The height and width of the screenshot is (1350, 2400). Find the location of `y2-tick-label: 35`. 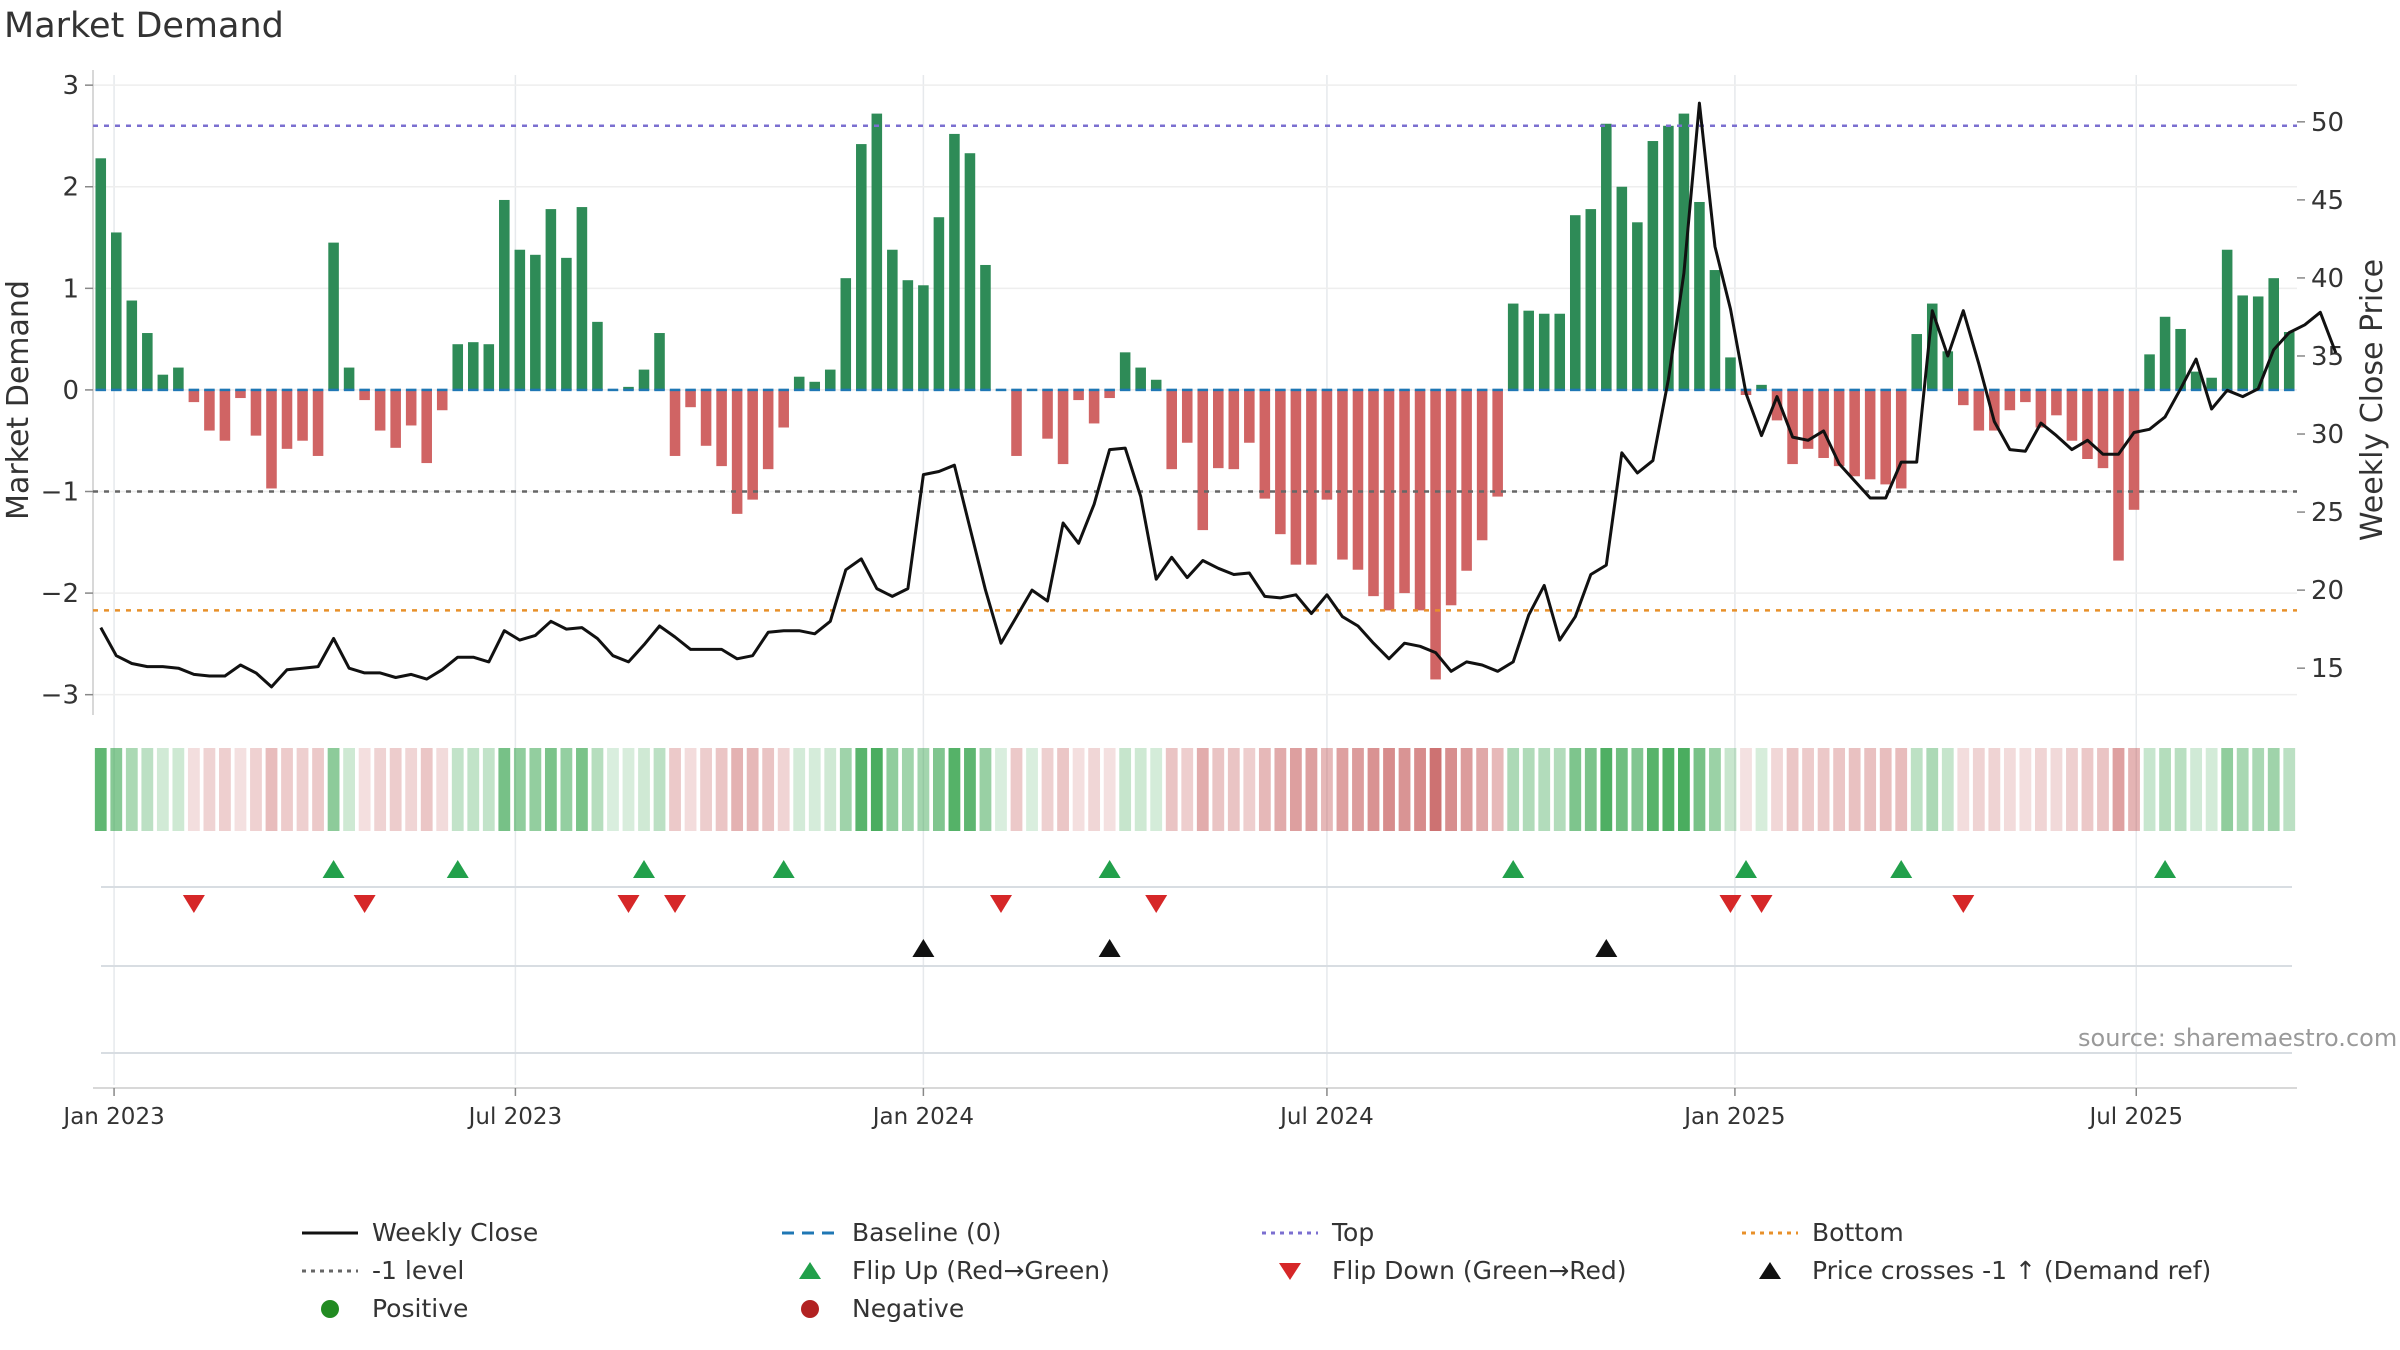

y2-tick-label: 35 is located at coordinates (2327, 357).